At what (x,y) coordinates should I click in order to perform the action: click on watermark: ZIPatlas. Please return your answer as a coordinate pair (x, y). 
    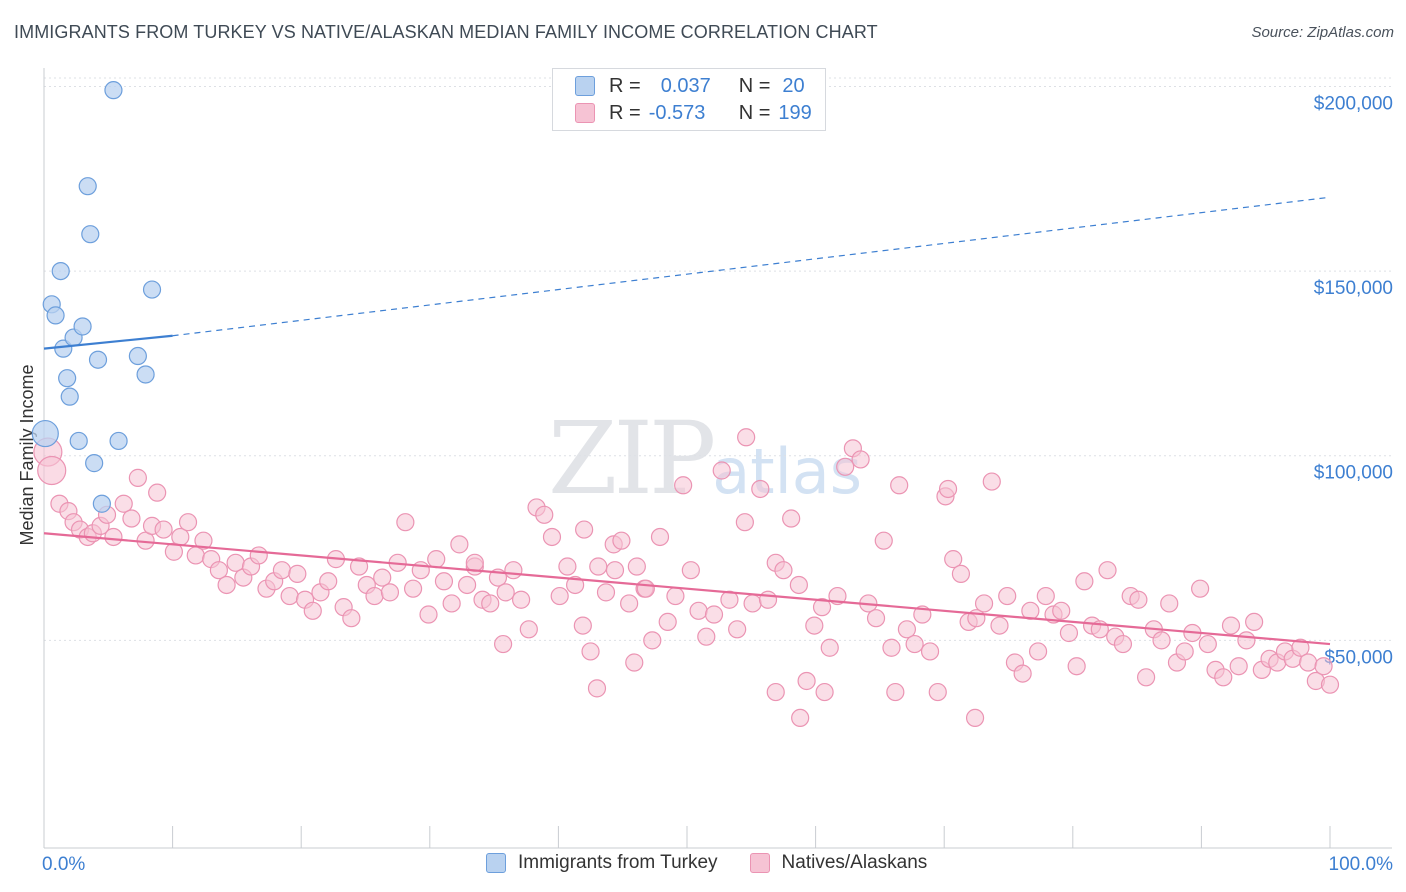
    Looking at the image, I should click on (705, 458).